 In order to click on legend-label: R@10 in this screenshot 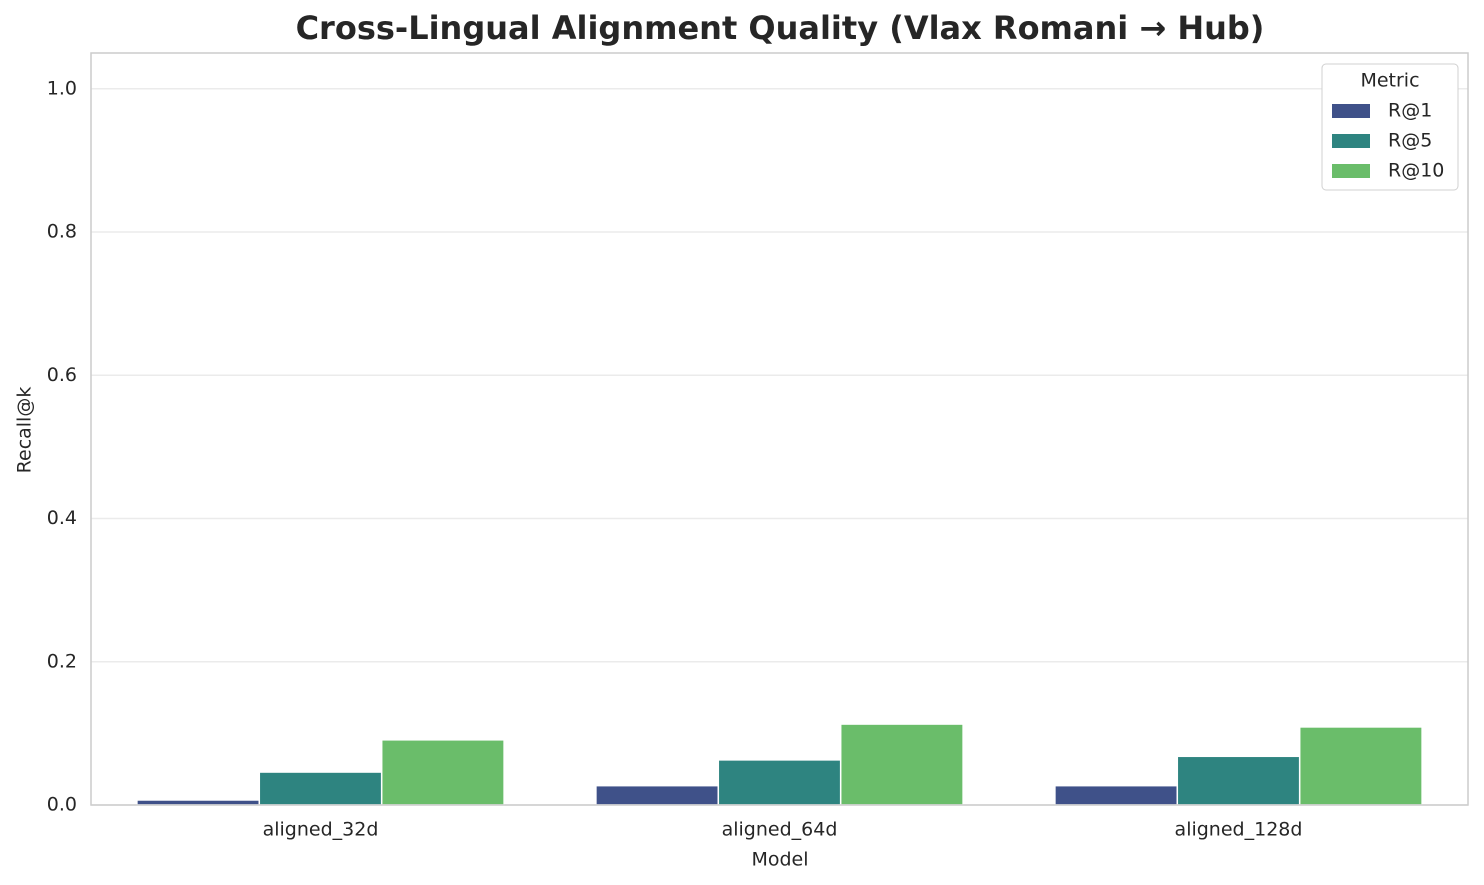, I will do `click(1416, 171)`.